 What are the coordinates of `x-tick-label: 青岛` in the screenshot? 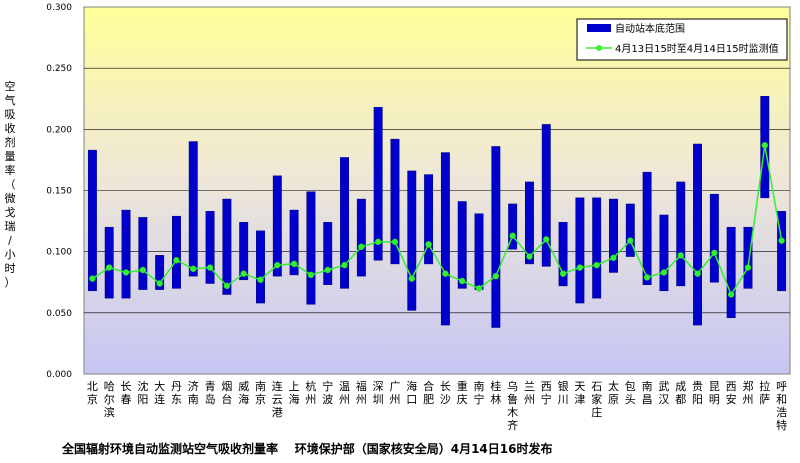 It's located at (210, 393).